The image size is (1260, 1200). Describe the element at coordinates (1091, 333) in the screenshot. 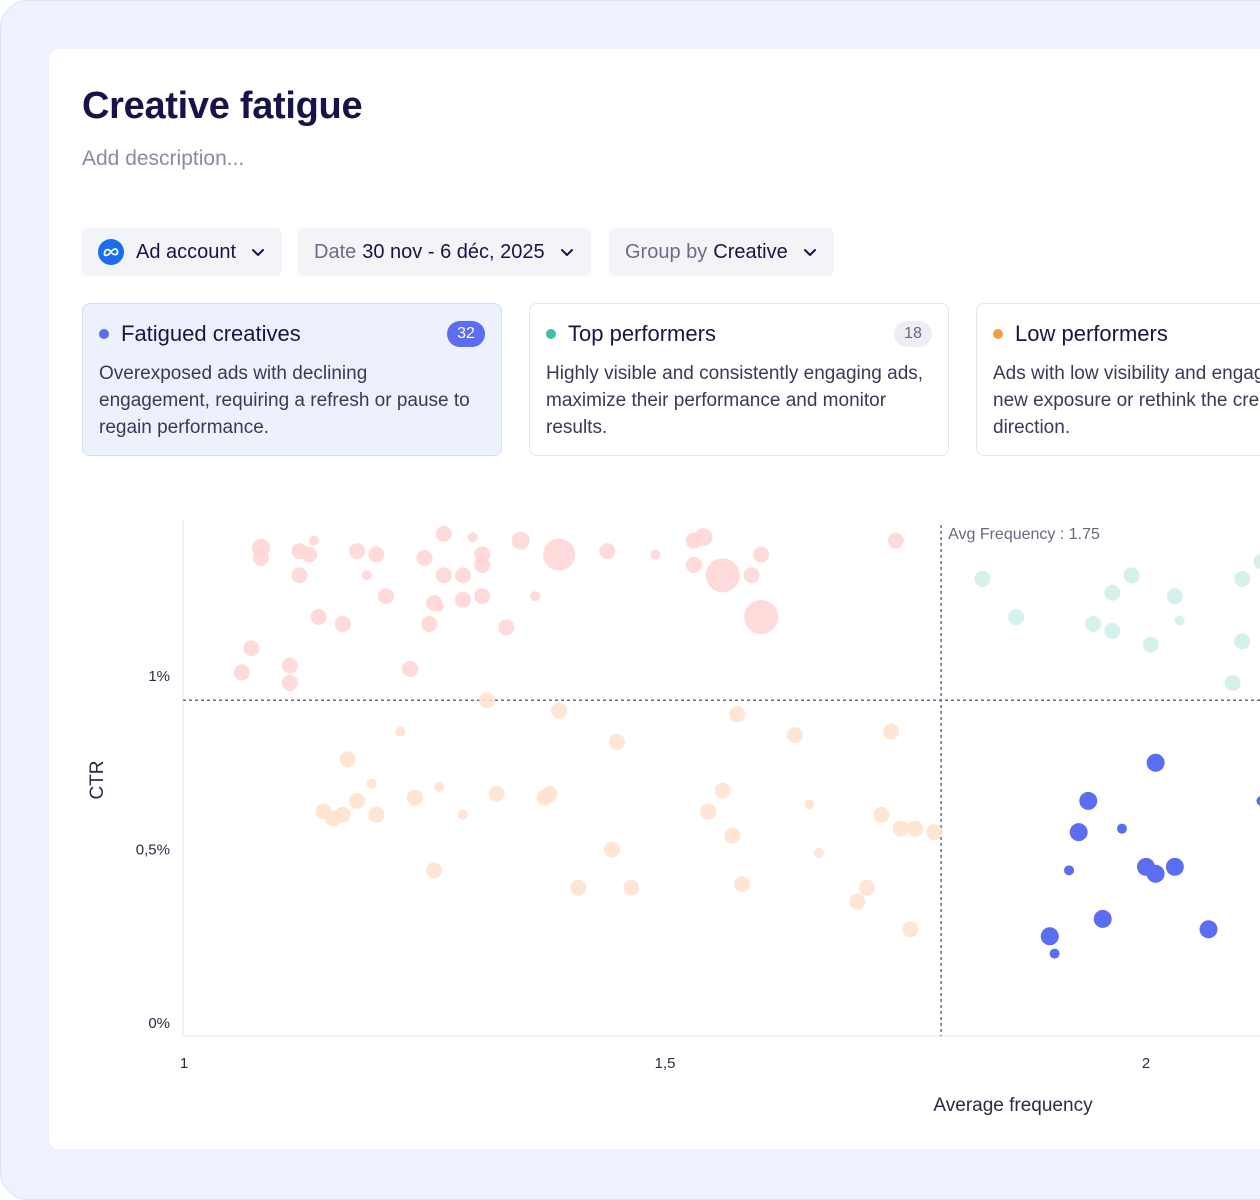

I see `segment-title: Low performers` at that location.